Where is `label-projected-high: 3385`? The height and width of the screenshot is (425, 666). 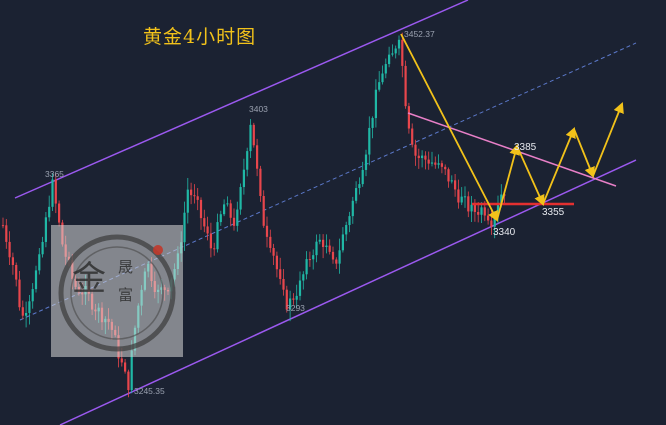
label-projected-high: 3385 is located at coordinates (525, 147).